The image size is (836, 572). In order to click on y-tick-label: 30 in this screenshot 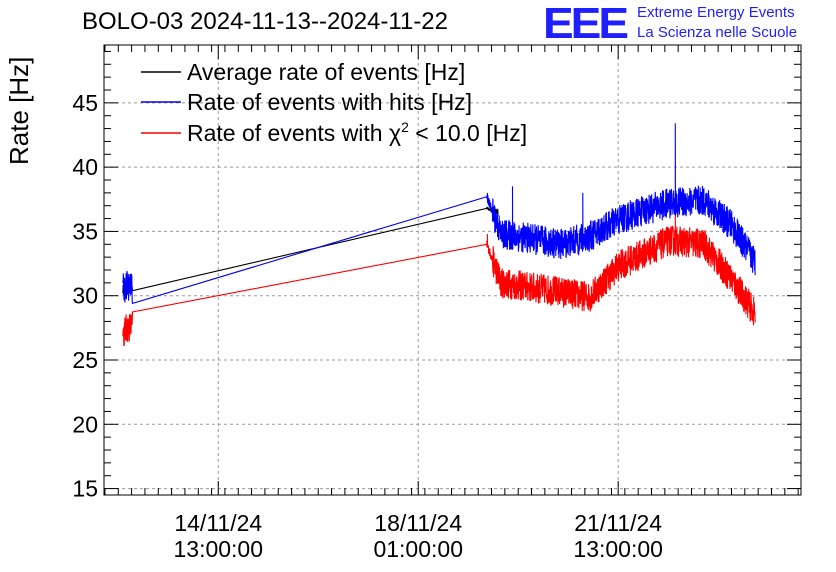, I will do `click(85, 296)`.